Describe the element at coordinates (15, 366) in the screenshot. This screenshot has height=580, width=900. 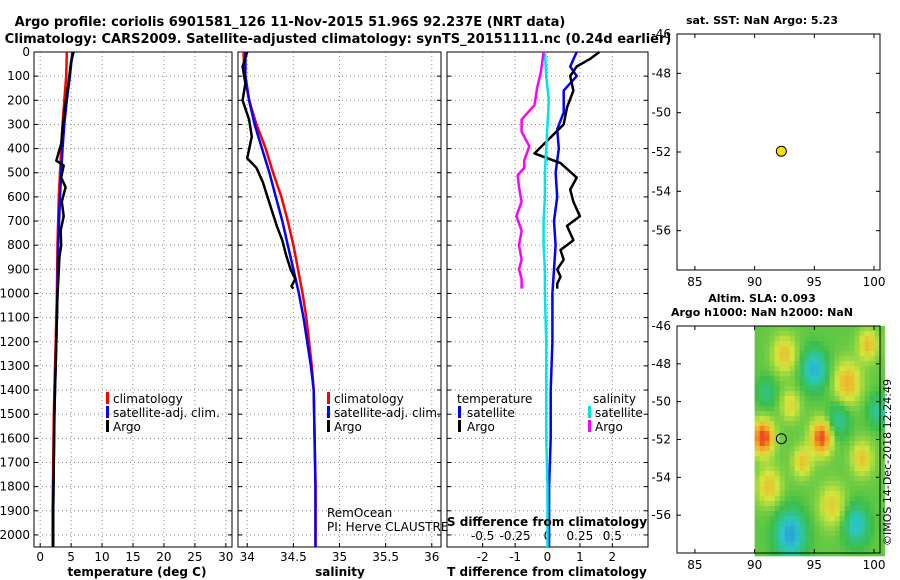
I see `y-tick-label: 1300` at that location.